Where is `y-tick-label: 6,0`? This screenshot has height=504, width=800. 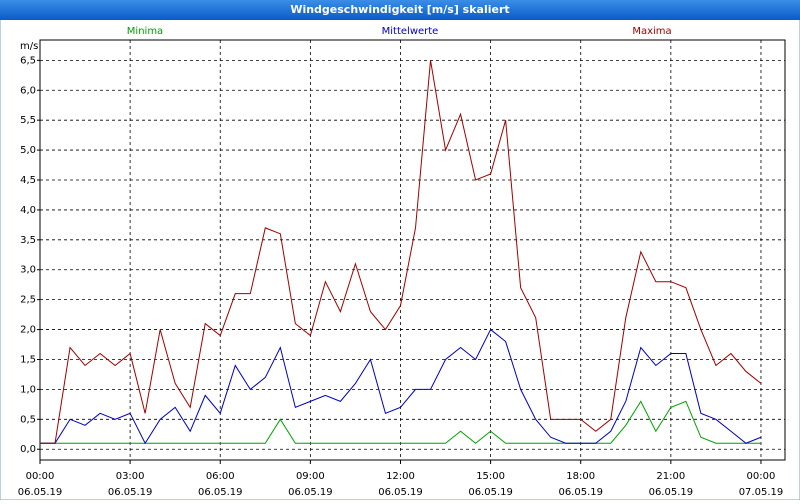 y-tick-label: 6,0 is located at coordinates (28, 90).